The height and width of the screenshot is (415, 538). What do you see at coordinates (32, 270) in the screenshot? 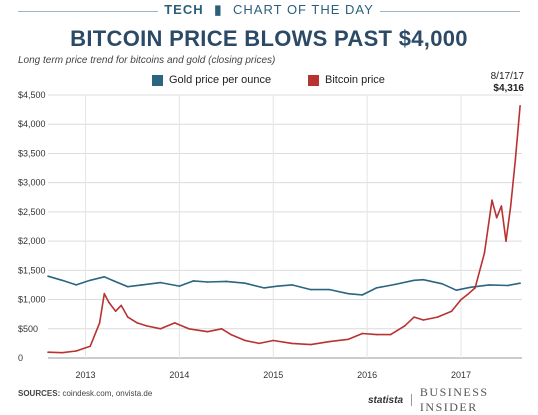
I see `y-tick-label: $1,500` at bounding box center [32, 270].